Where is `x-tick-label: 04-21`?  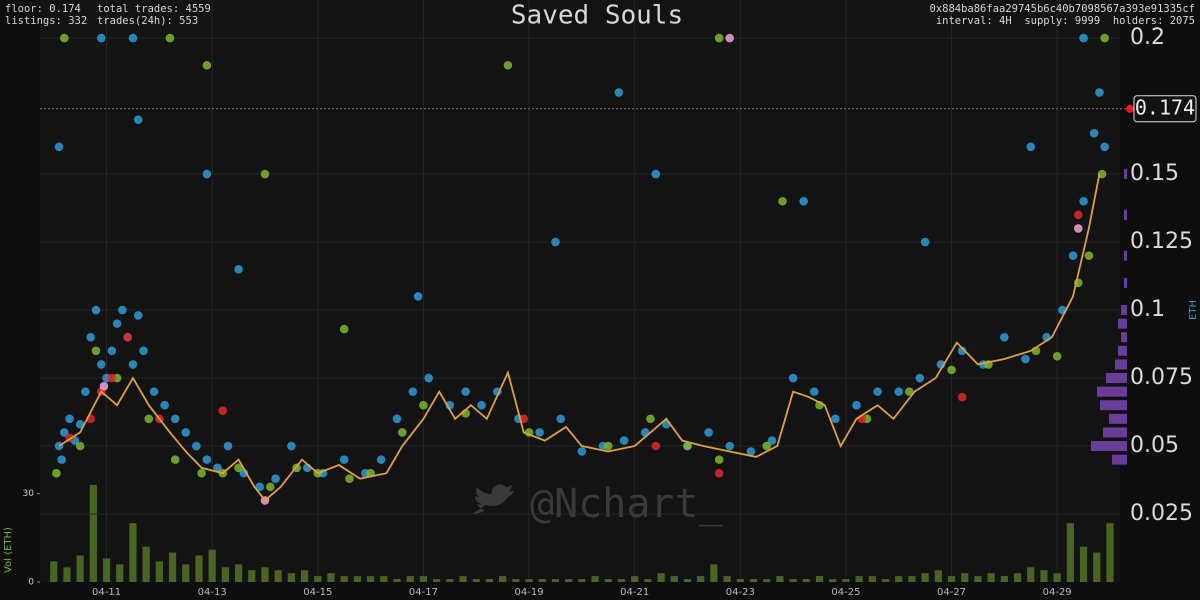
x-tick-label: 04-21 is located at coordinates (634, 592).